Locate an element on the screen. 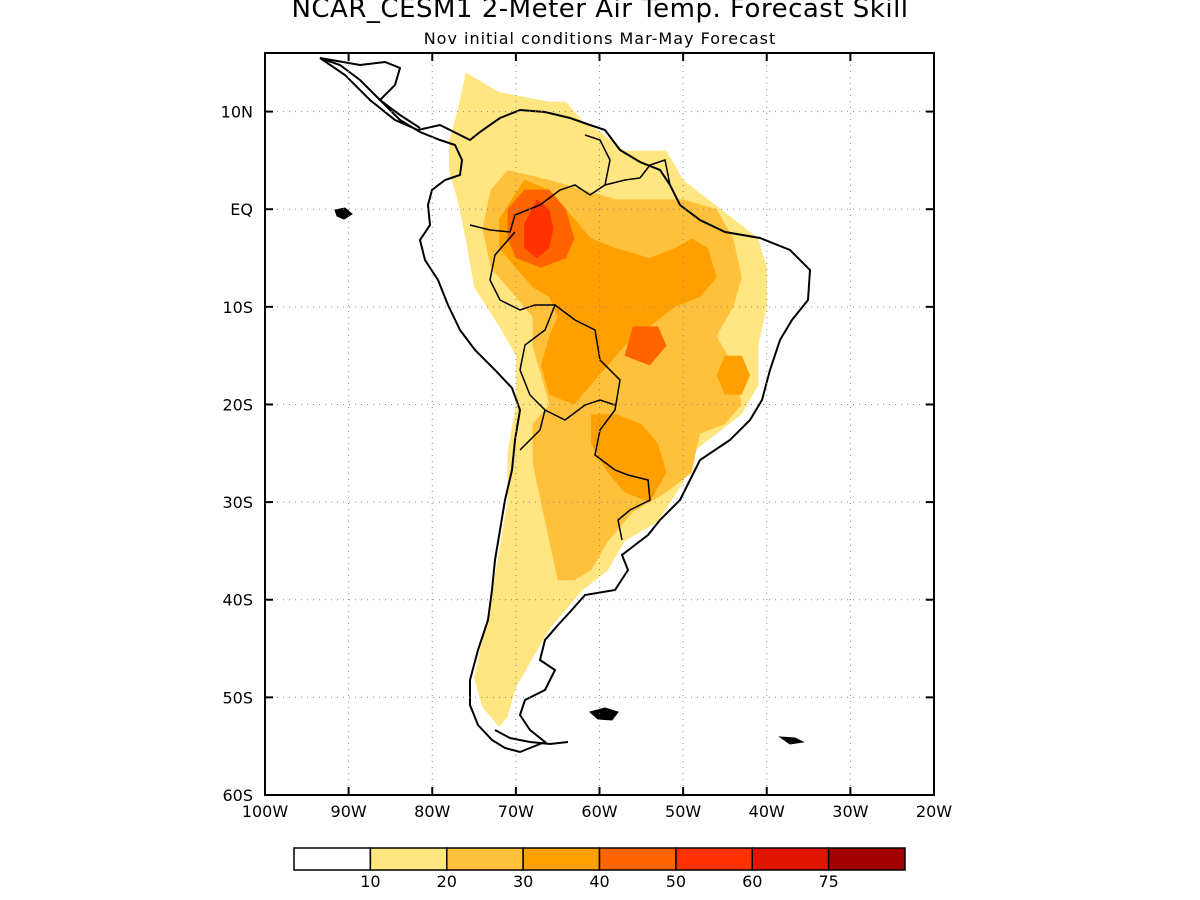 The image size is (1200, 900). legend-label-4: 50 is located at coordinates (676, 881).